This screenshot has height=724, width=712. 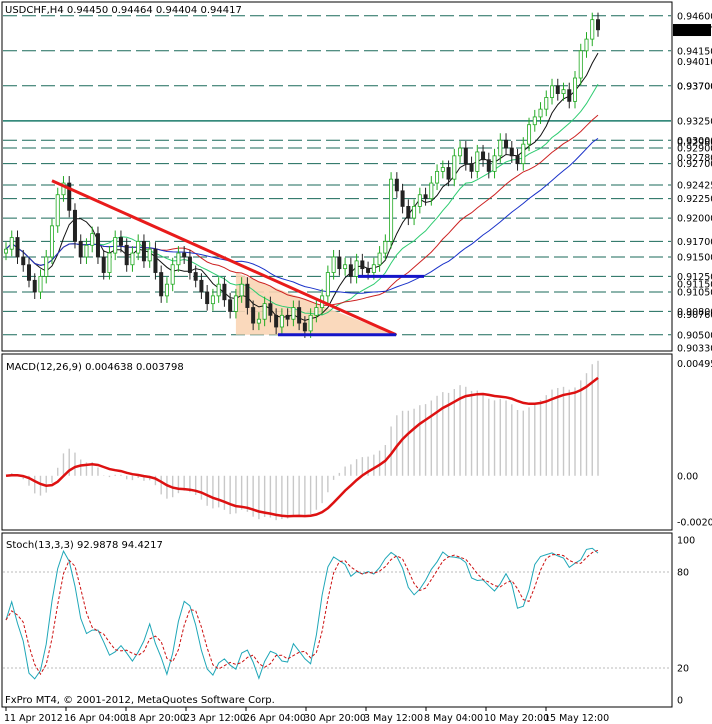 What do you see at coordinates (694, 522) in the screenshot?
I see `macd-tick-label: -0.00203` at bounding box center [694, 522].